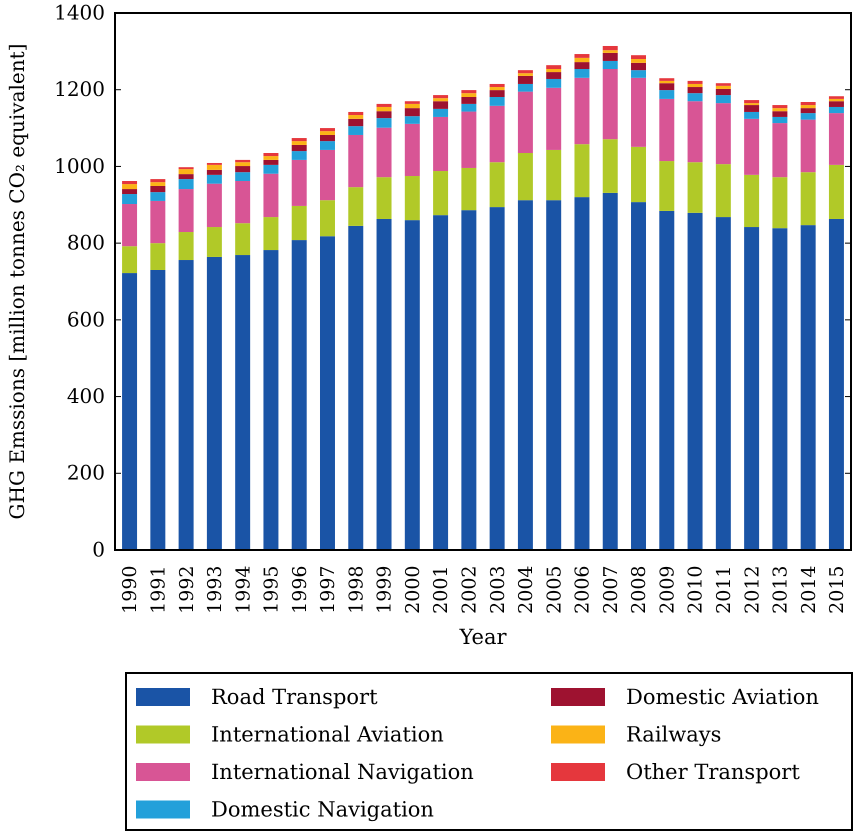  What do you see at coordinates (98, 549) in the screenshot?
I see `y-tick-label: 0` at bounding box center [98, 549].